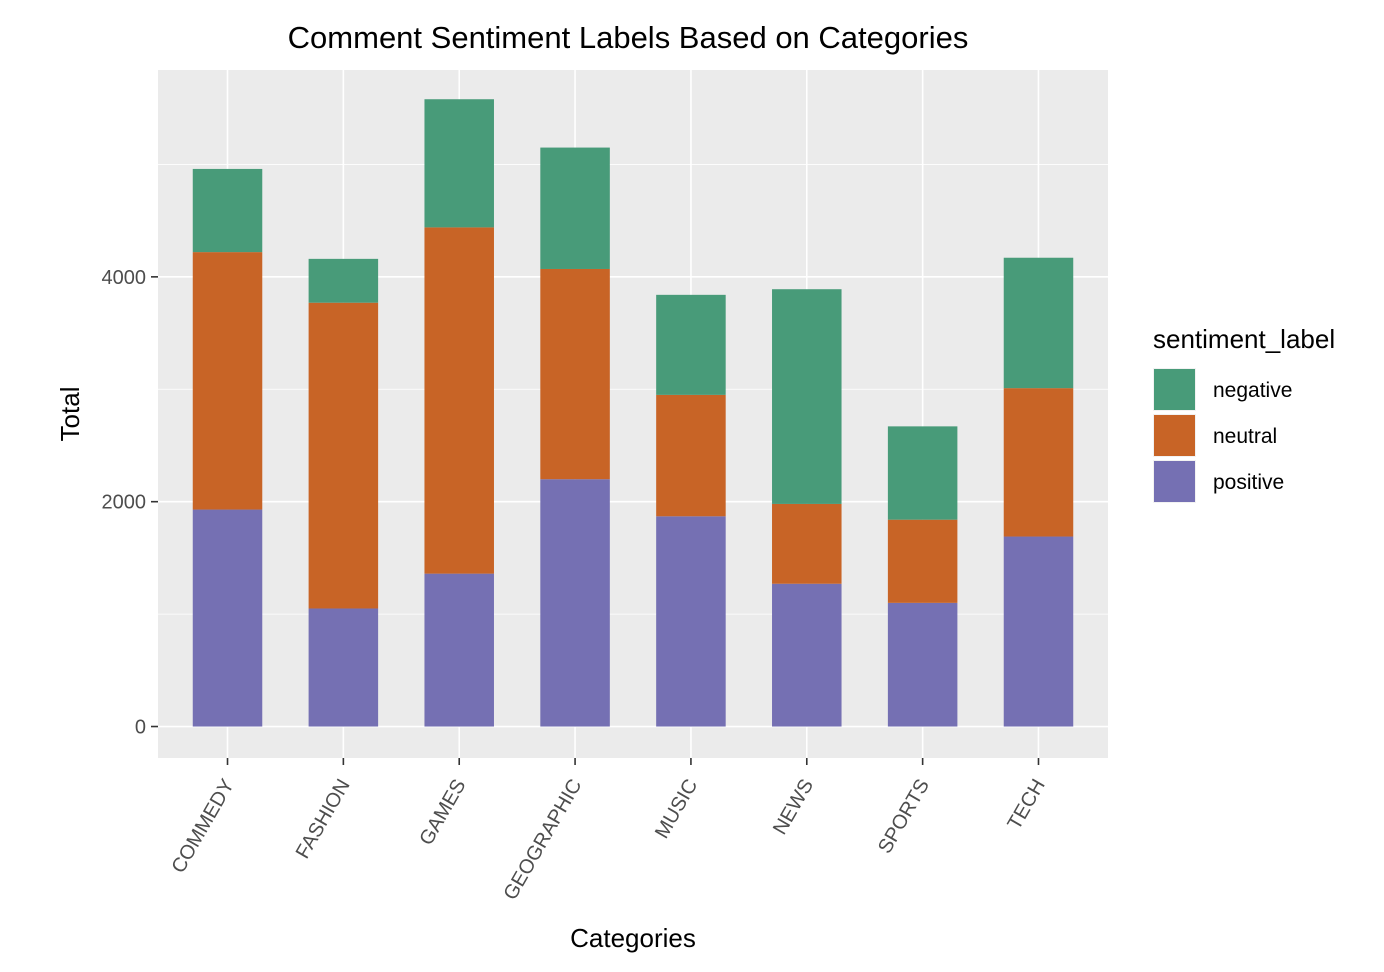 This screenshot has height=972, width=1384. What do you see at coordinates (1174, 389) in the screenshot?
I see `legend-swatch-negative` at bounding box center [1174, 389].